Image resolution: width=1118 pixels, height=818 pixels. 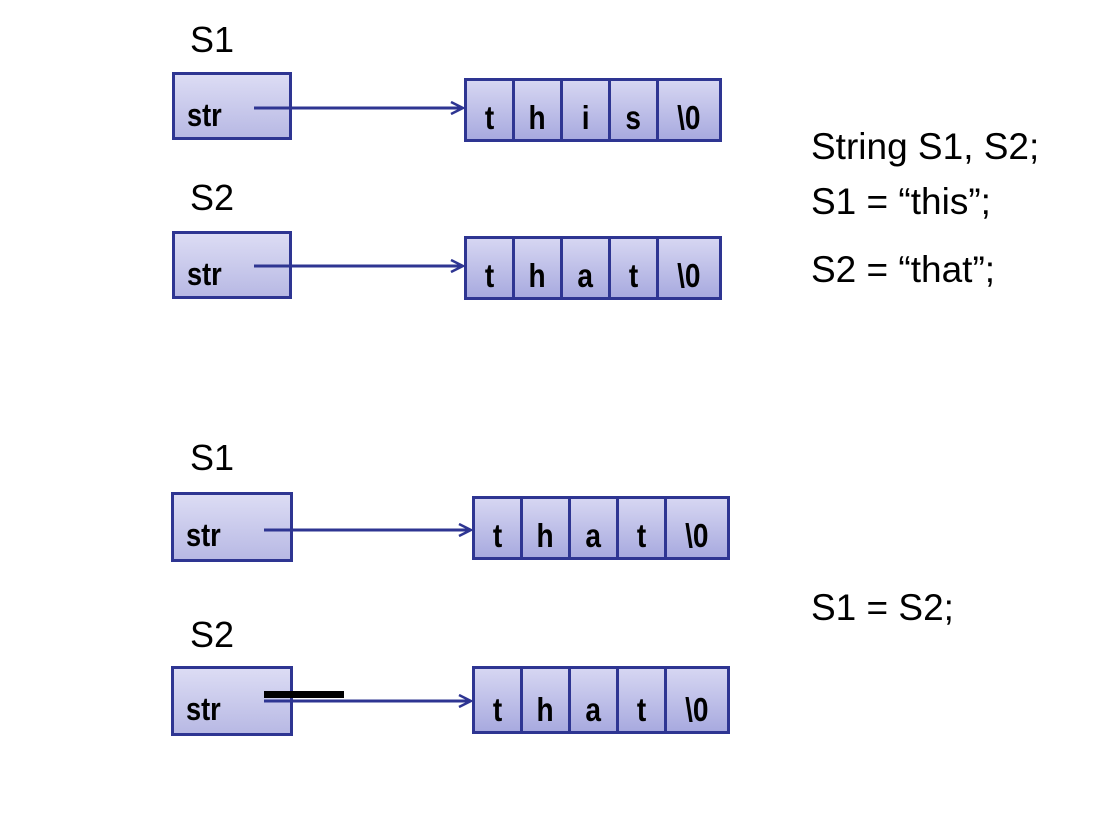 I want to click on top-s1-label: S1, so click(x=212, y=39).